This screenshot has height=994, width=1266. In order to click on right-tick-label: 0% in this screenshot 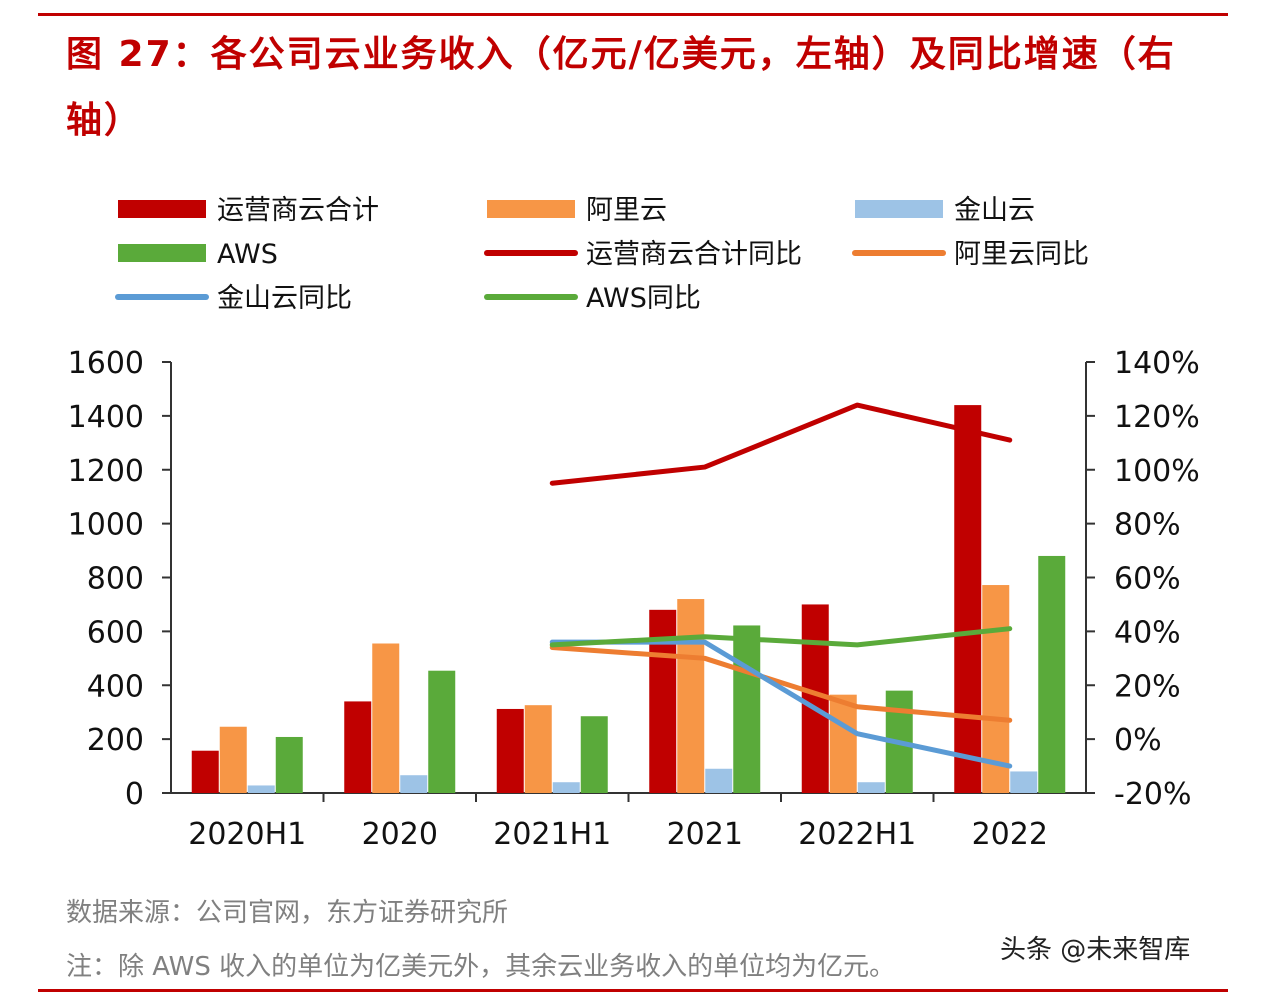, I will do `click(1138, 740)`.